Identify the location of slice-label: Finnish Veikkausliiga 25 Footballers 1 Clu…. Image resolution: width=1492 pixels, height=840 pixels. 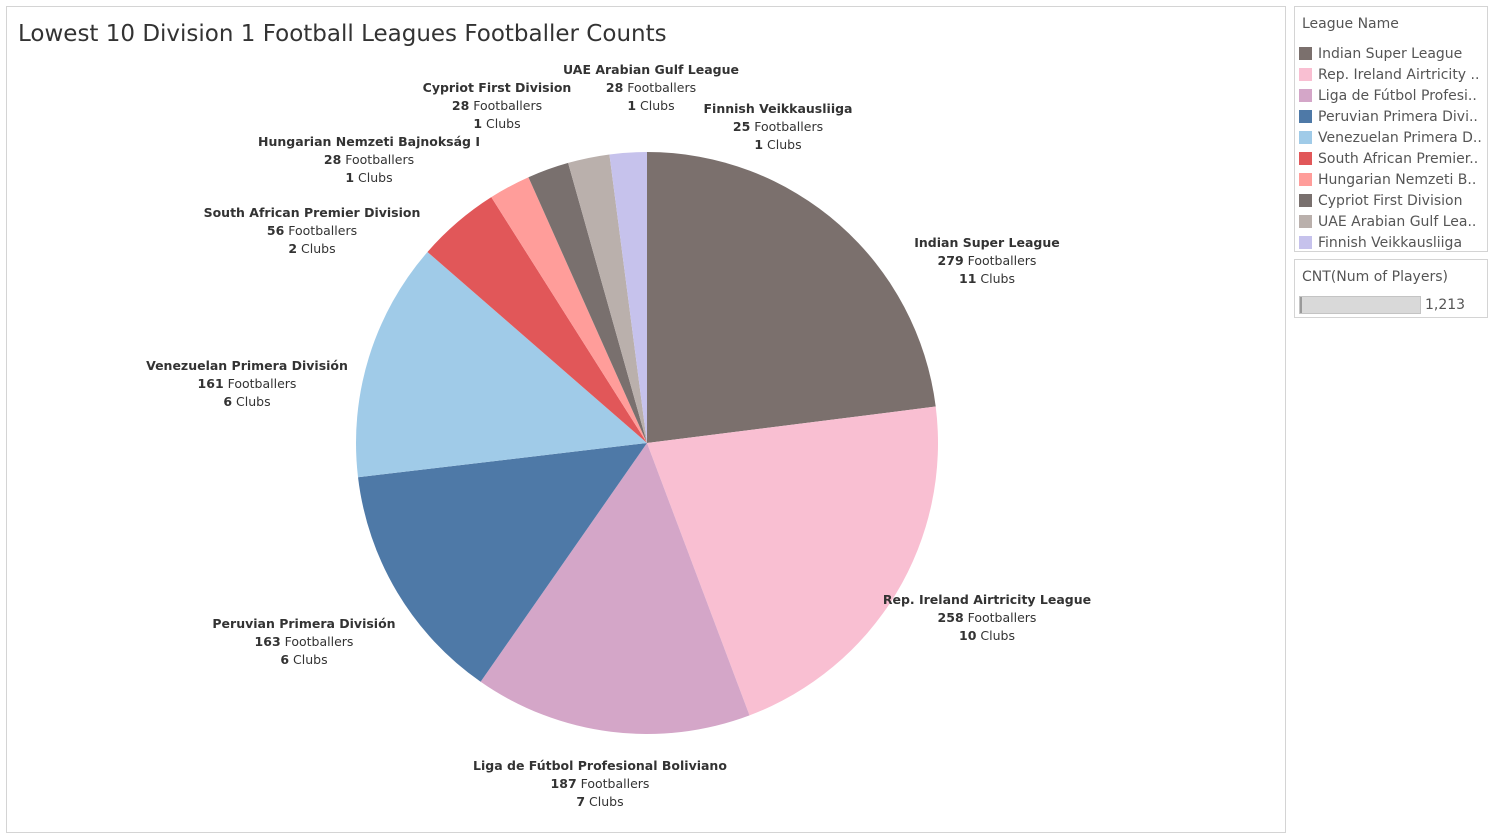
(778, 126).